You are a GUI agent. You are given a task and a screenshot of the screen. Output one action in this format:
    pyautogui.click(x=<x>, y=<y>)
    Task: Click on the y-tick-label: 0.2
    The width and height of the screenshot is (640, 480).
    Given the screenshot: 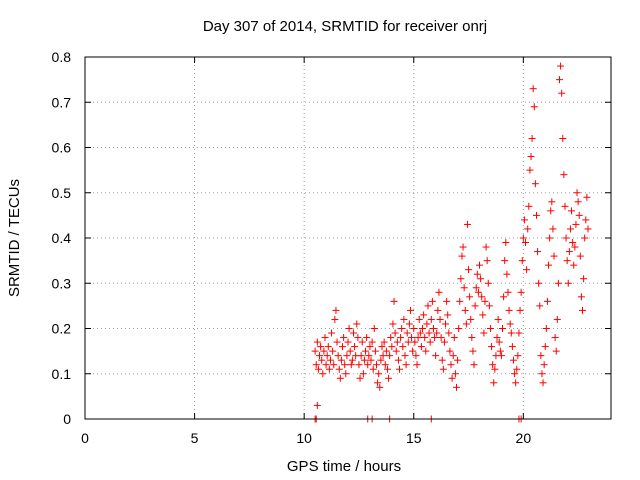 What is the action you would take?
    pyautogui.click(x=62, y=329)
    